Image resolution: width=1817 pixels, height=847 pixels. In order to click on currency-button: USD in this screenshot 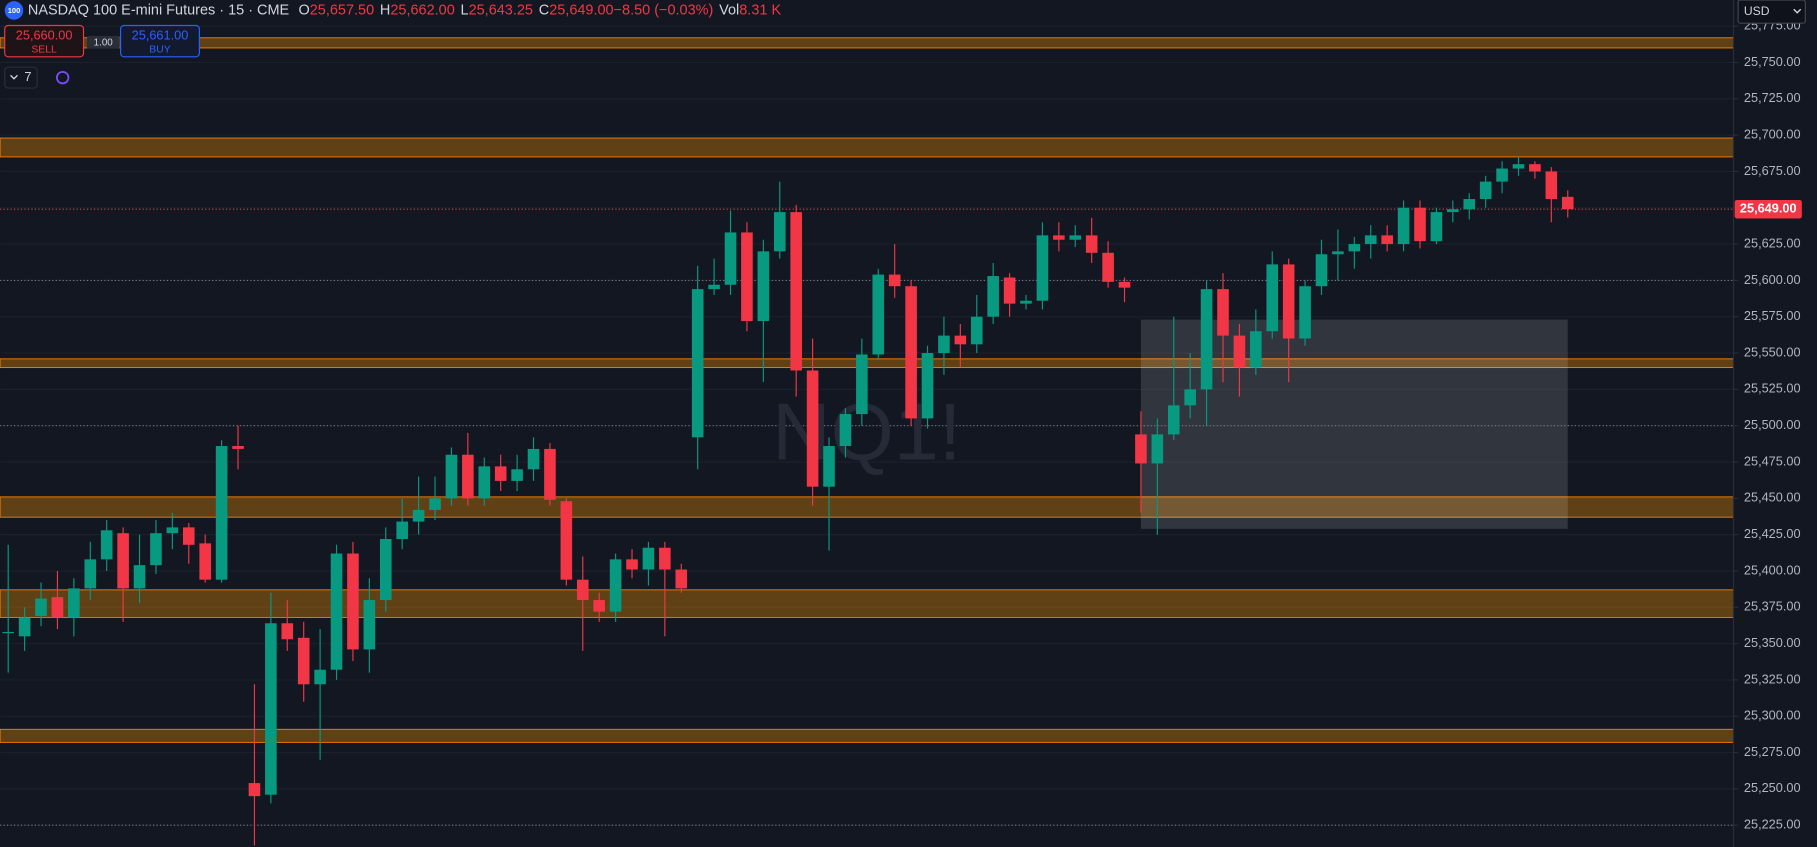, I will do `click(1771, 12)`.